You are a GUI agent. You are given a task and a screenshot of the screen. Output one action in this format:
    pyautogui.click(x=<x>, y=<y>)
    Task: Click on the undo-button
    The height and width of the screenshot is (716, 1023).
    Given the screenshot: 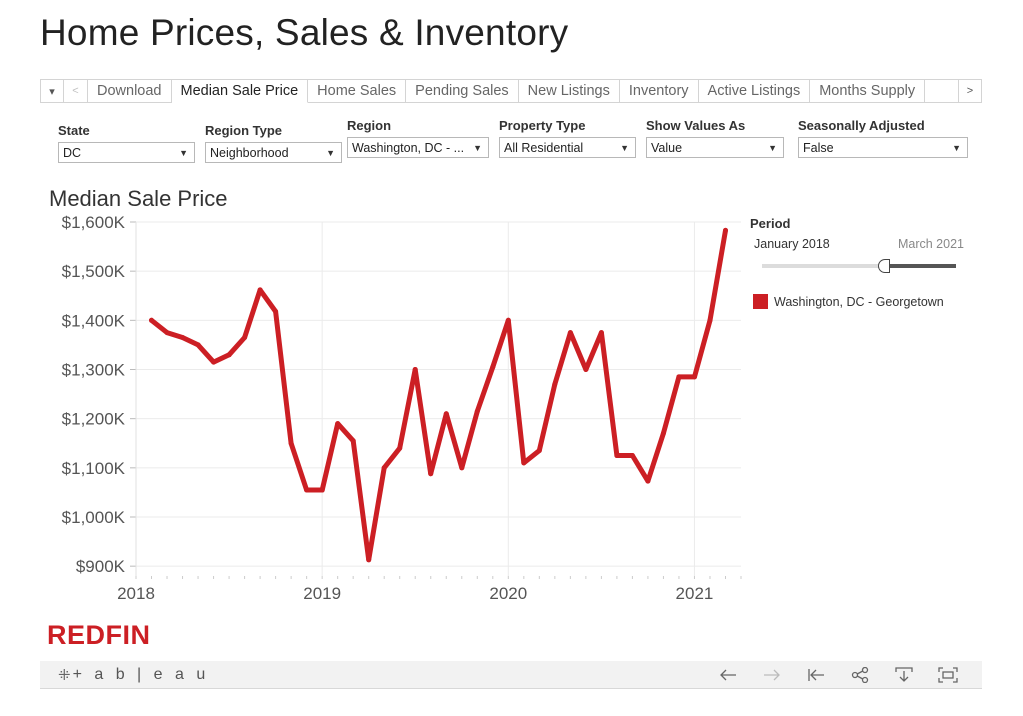 What is the action you would take?
    pyautogui.click(x=728, y=675)
    